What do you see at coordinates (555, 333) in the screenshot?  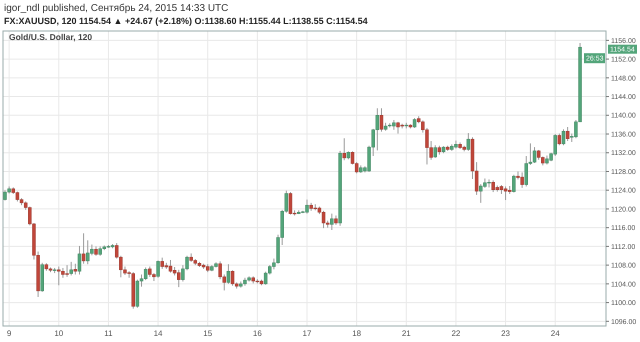 I see `x-tick-label: 24` at bounding box center [555, 333].